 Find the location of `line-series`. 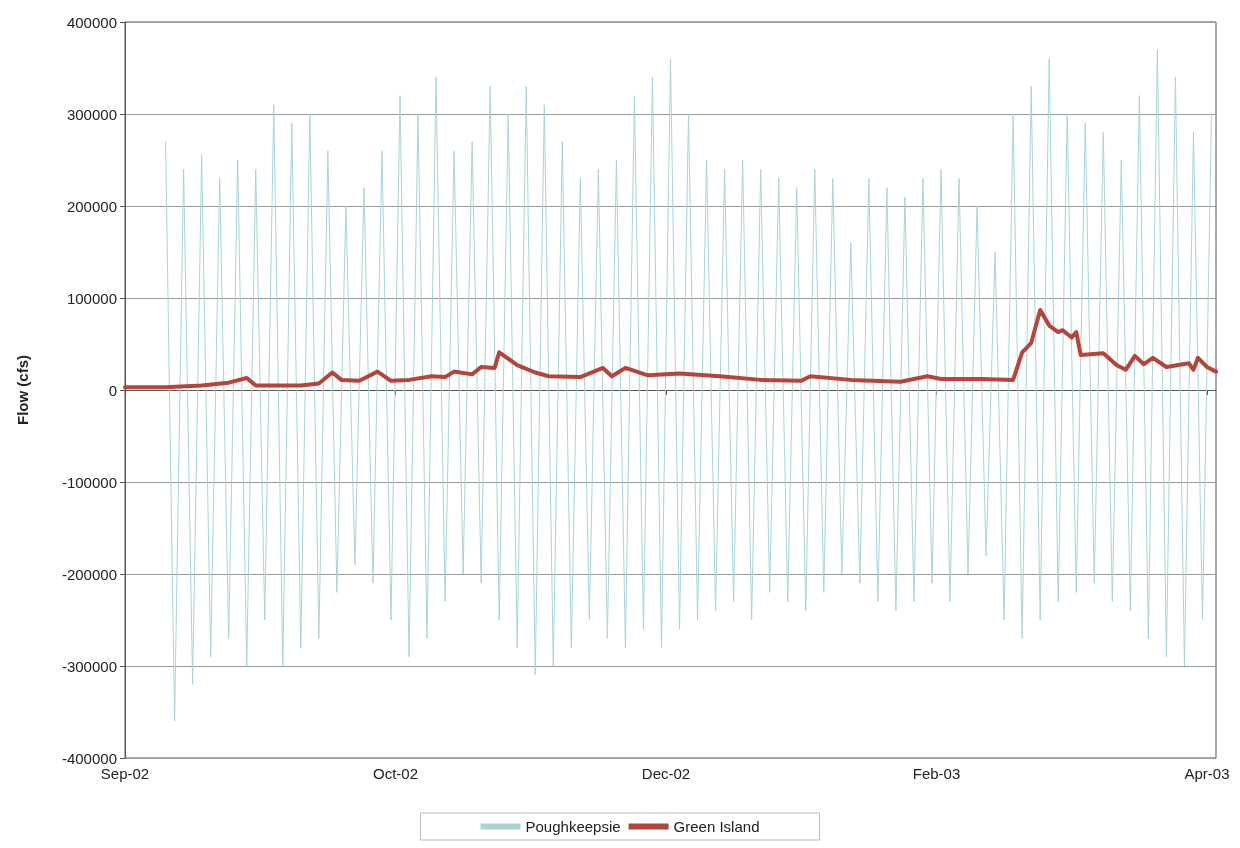

line-series is located at coordinates (670, 348).